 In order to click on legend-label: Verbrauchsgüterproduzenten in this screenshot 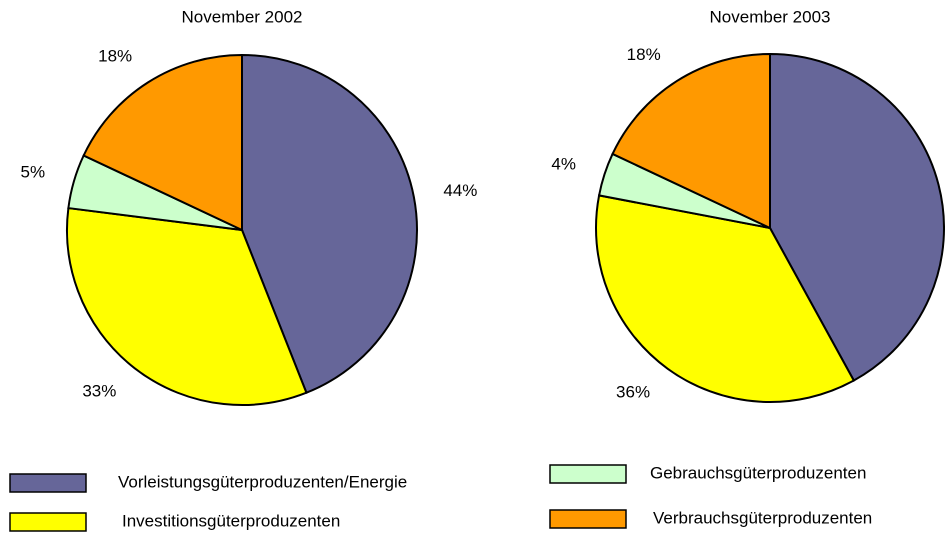, I will do `click(762, 517)`.